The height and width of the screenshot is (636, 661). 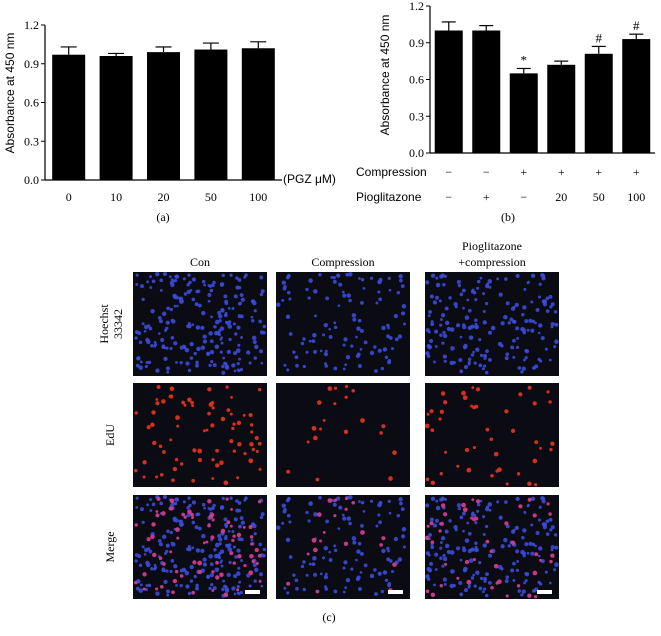 What do you see at coordinates (10, 93) in the screenshot?
I see `panel-a-y-axis-label: Absorbance at 450 nm` at bounding box center [10, 93].